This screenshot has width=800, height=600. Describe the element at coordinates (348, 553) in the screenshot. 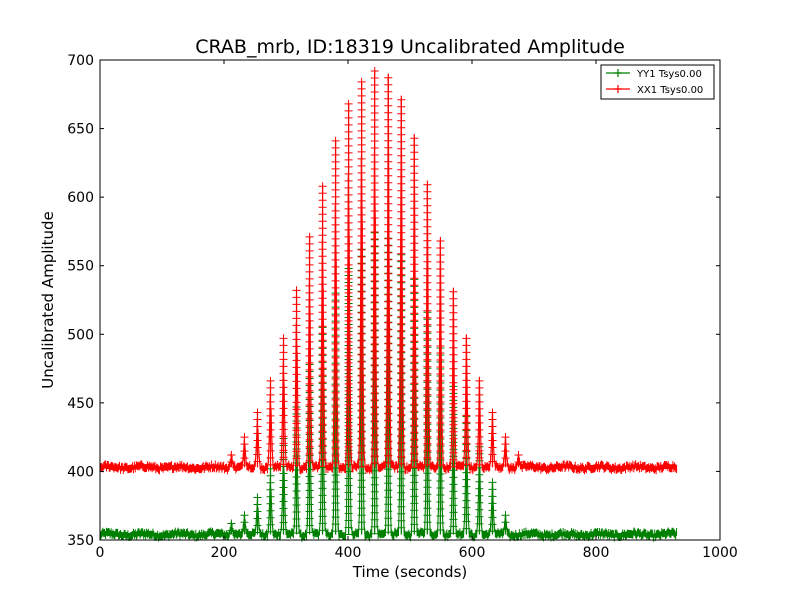

I see `x-tick-label: 400` at that location.